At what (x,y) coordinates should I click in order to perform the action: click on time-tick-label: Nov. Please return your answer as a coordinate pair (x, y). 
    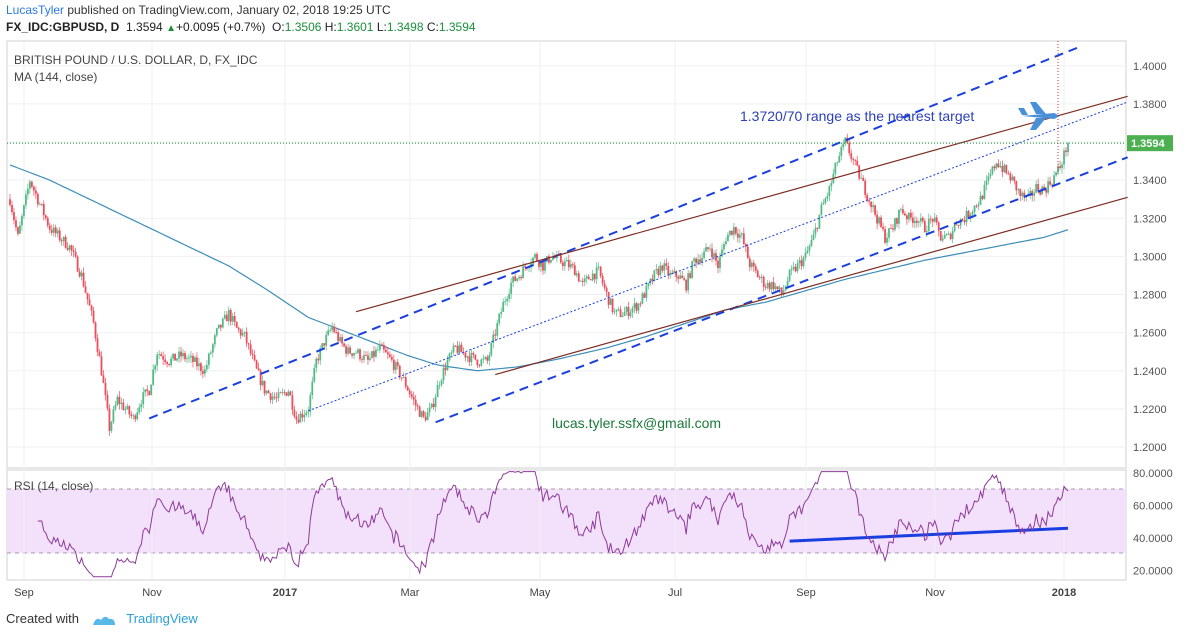
    Looking at the image, I should click on (152, 593).